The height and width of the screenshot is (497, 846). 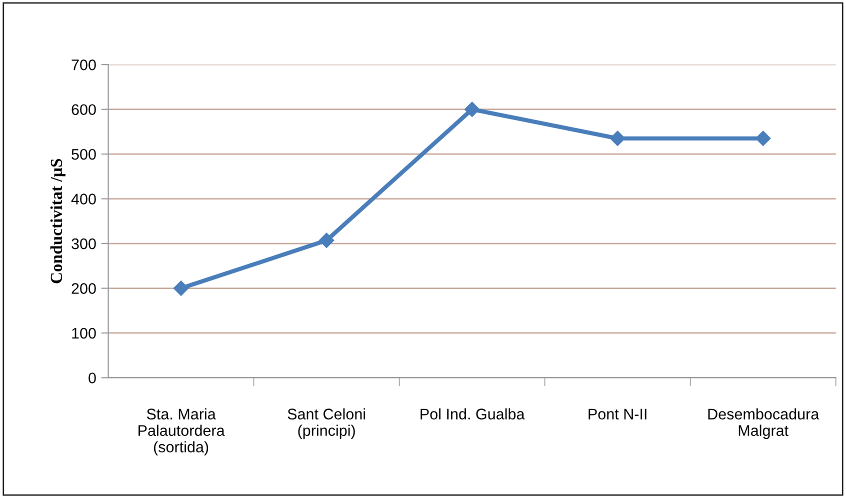 I want to click on y-tick-label: 700, so click(x=84, y=64).